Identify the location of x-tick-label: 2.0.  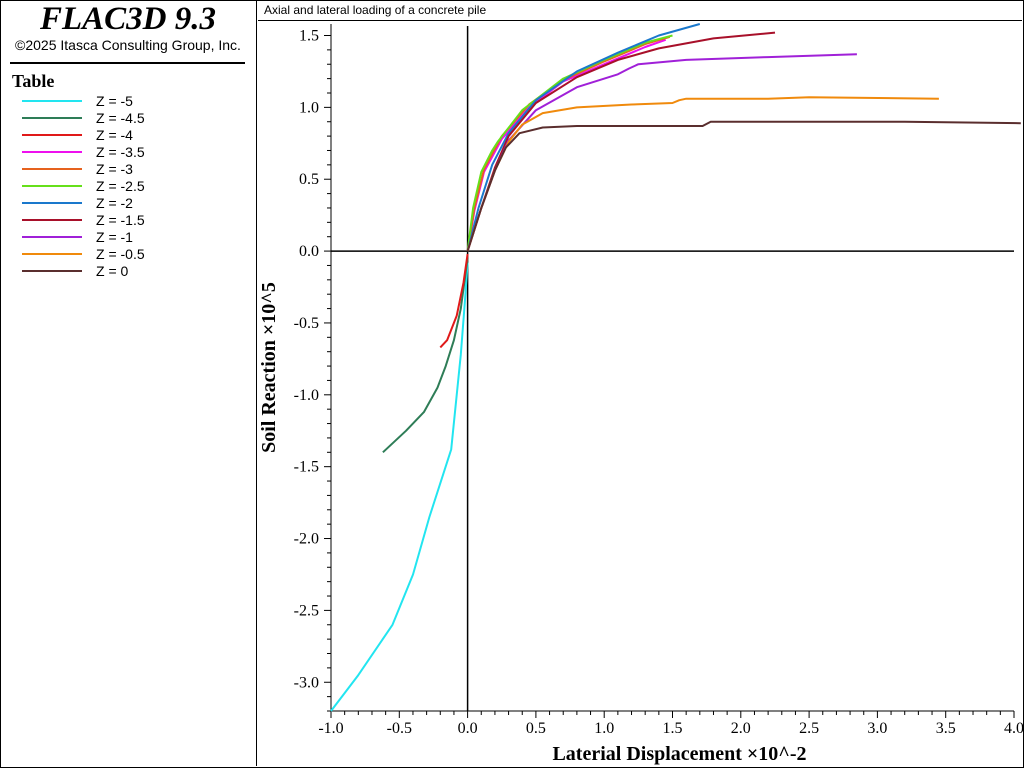
(741, 728).